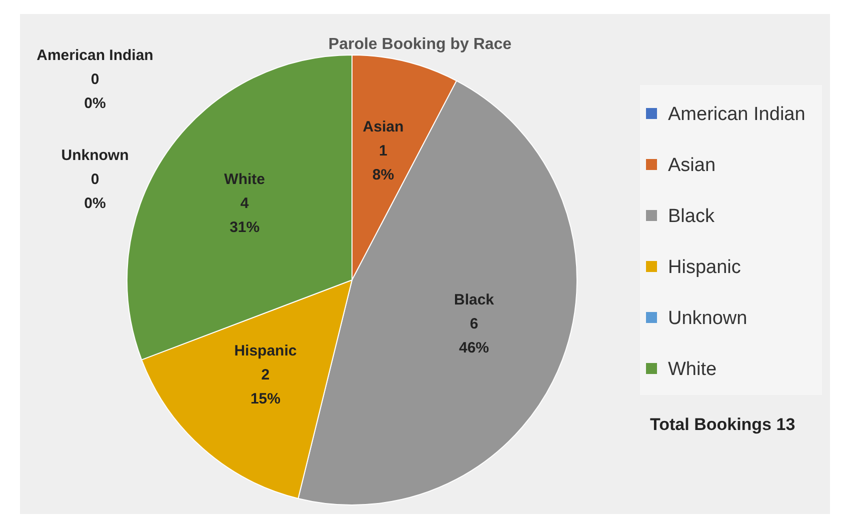  Describe the element at coordinates (95, 55) in the screenshot. I see `category-label: American Indian` at that location.